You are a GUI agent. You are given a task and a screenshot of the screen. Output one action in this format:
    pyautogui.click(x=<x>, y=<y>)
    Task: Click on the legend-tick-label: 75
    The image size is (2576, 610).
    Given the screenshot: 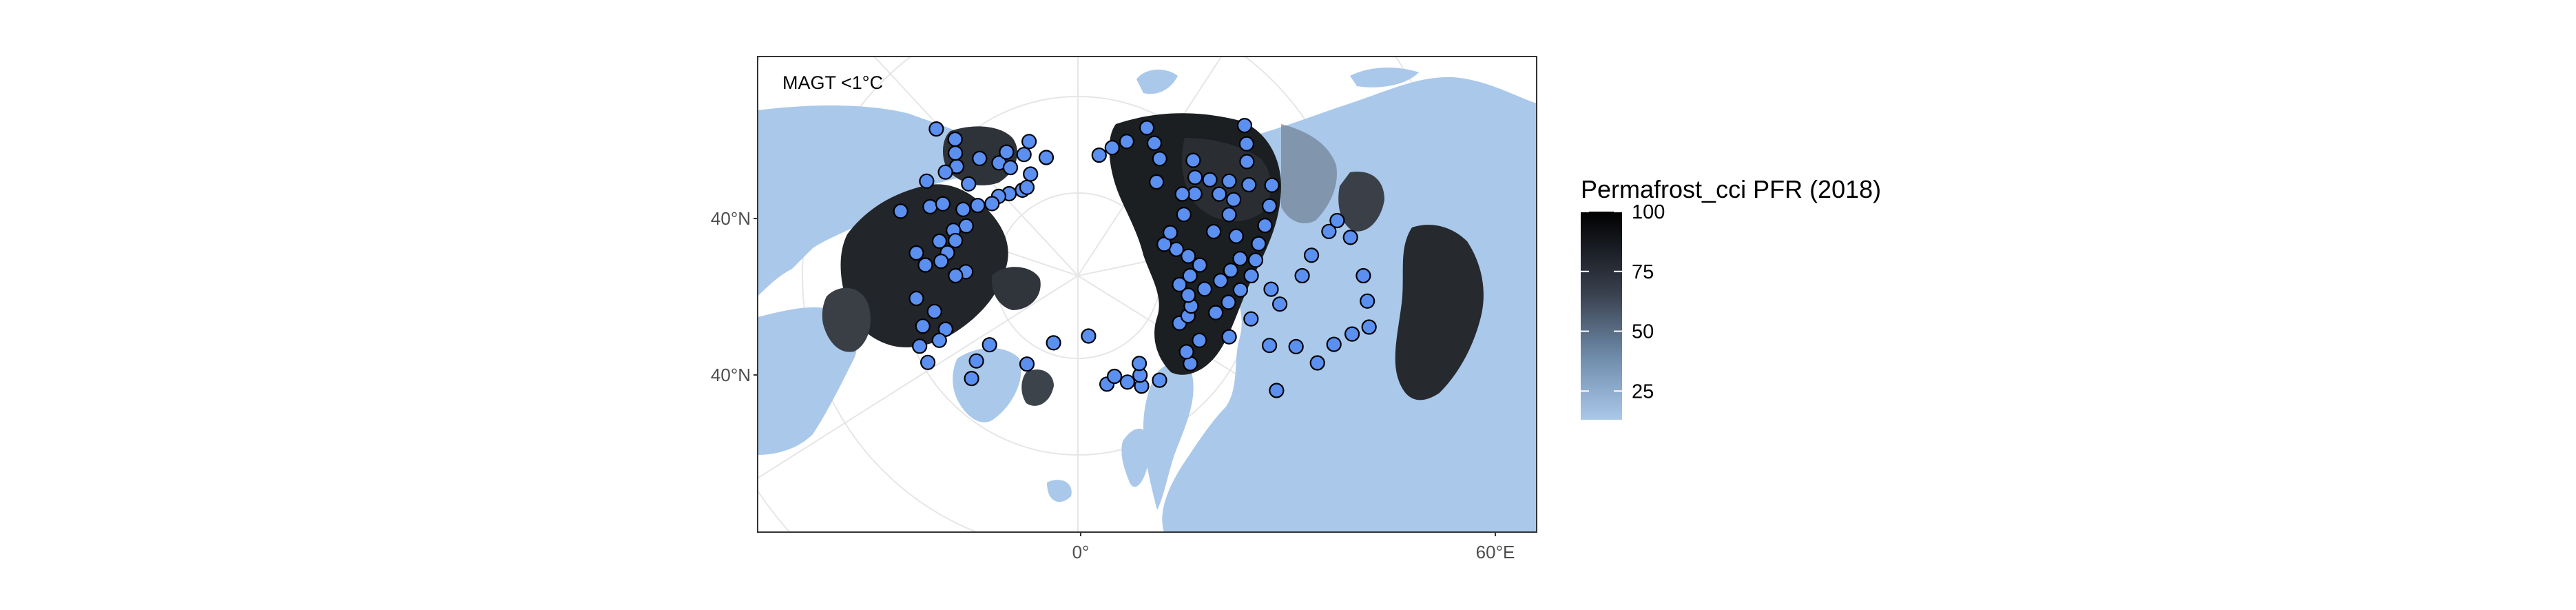 What is the action you would take?
    pyautogui.click(x=1643, y=272)
    